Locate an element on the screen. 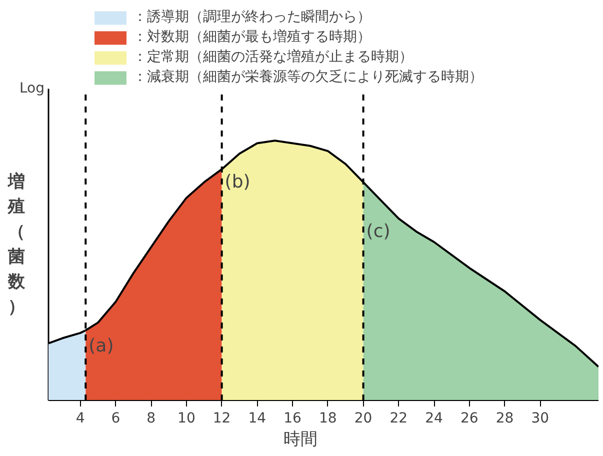  legend-label: ：定常期（細菌の活発な増殖が止まる時期） is located at coordinates (273, 57).